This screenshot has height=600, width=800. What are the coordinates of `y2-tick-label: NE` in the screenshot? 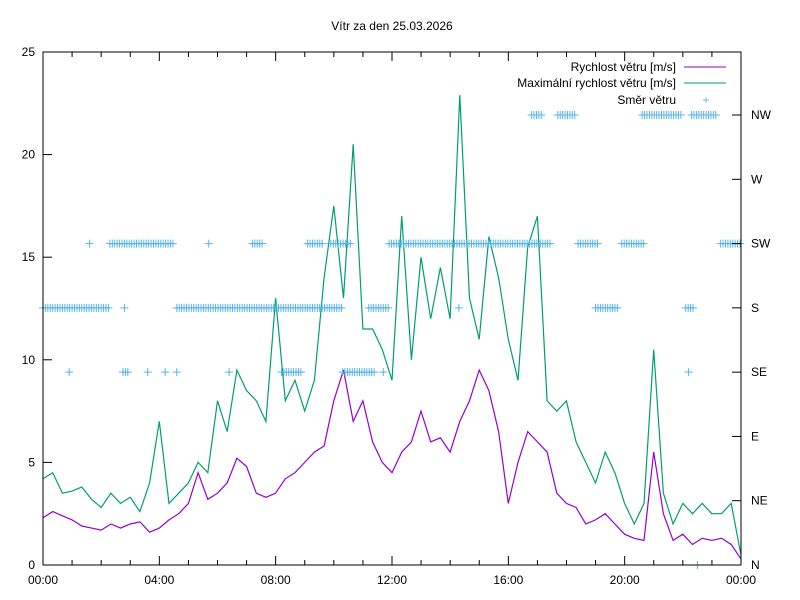 It's located at (759, 501).